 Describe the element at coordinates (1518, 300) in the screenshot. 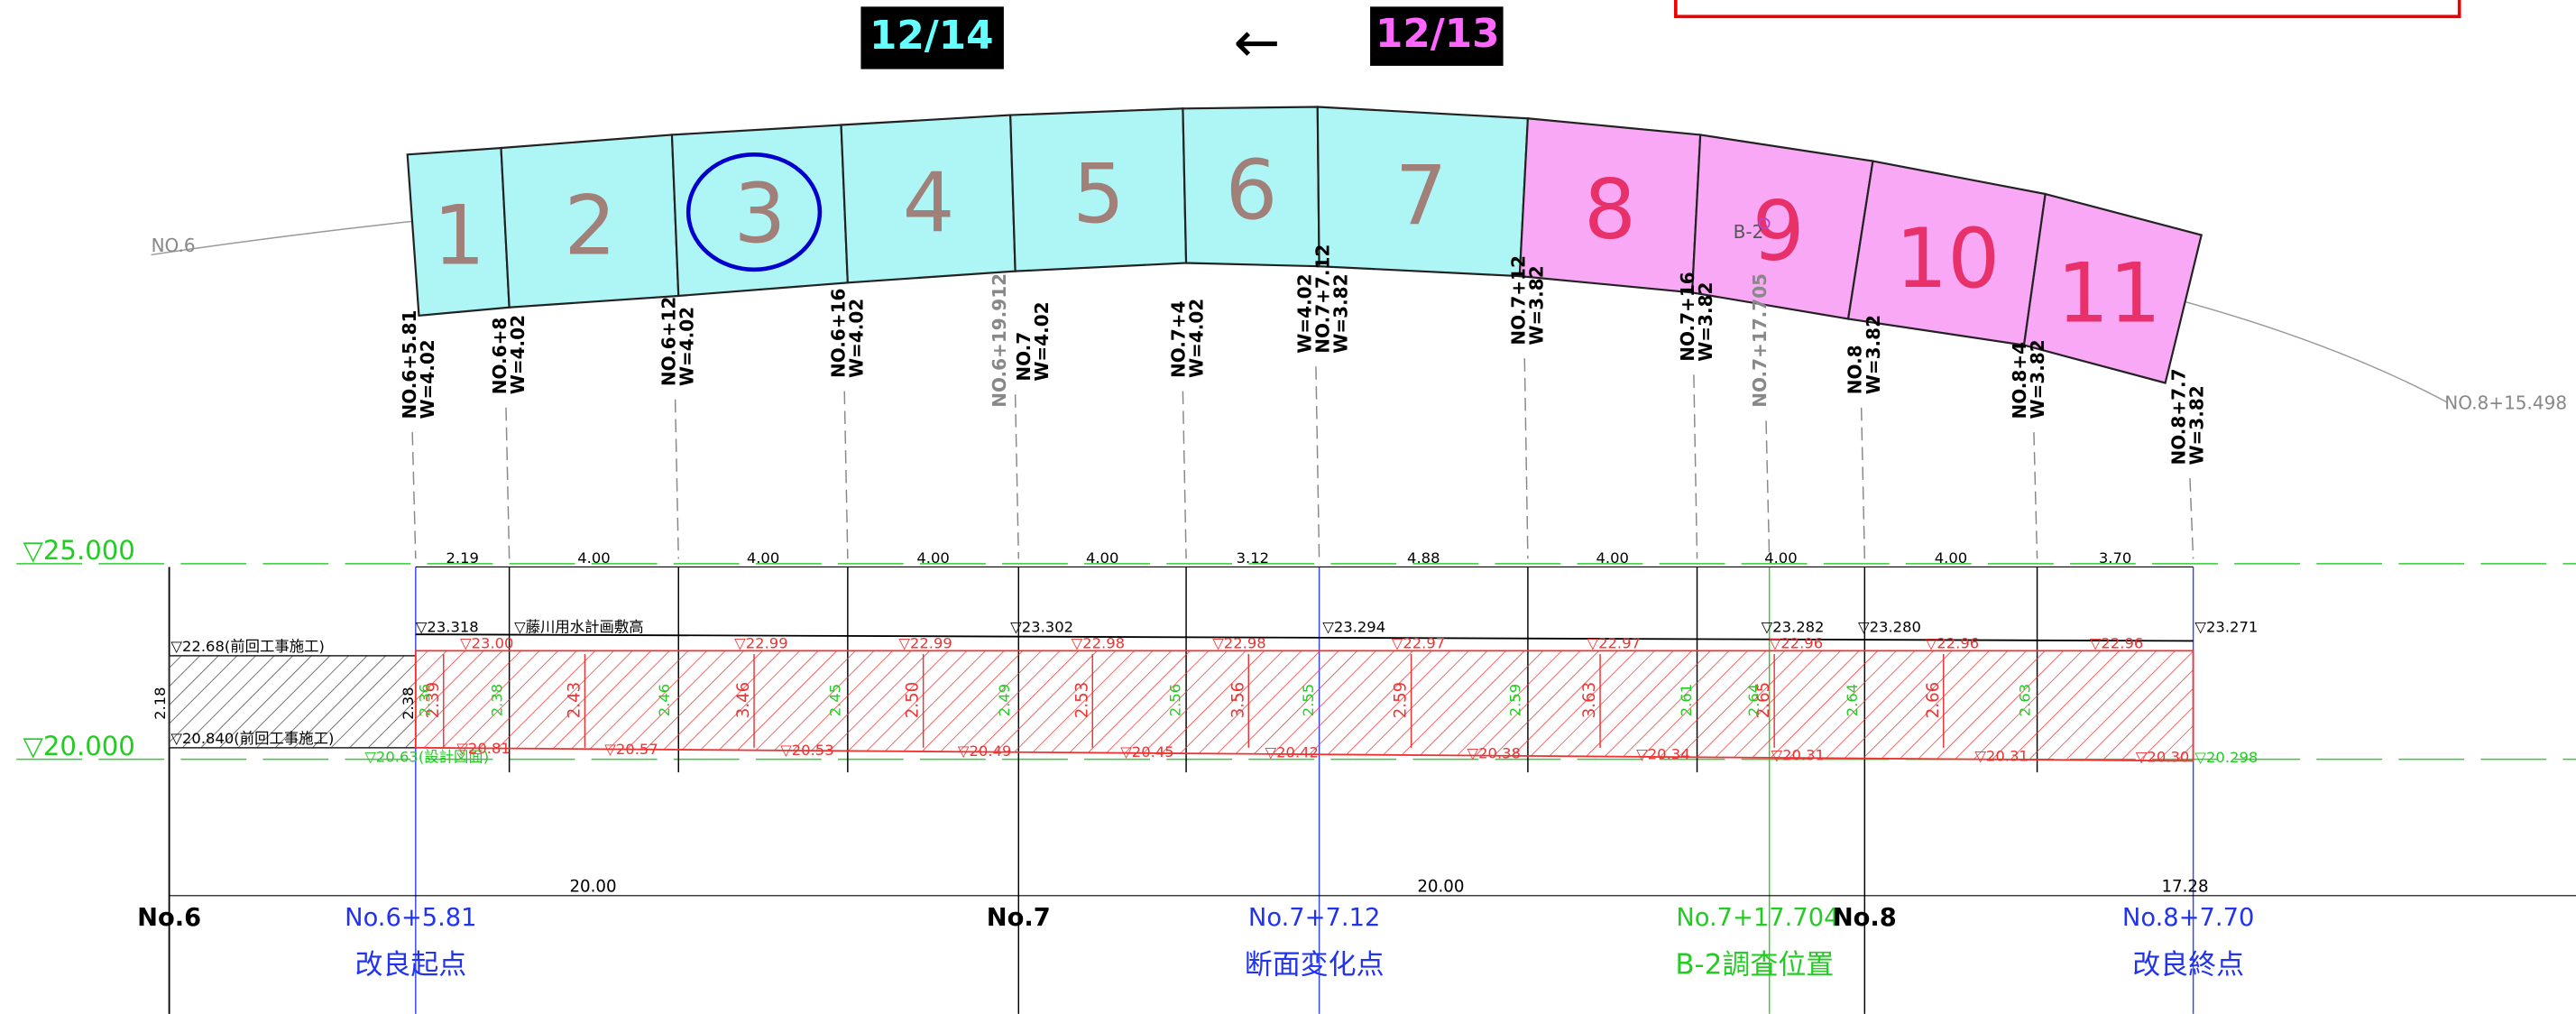

I see `station-label: NO.7+12` at that location.